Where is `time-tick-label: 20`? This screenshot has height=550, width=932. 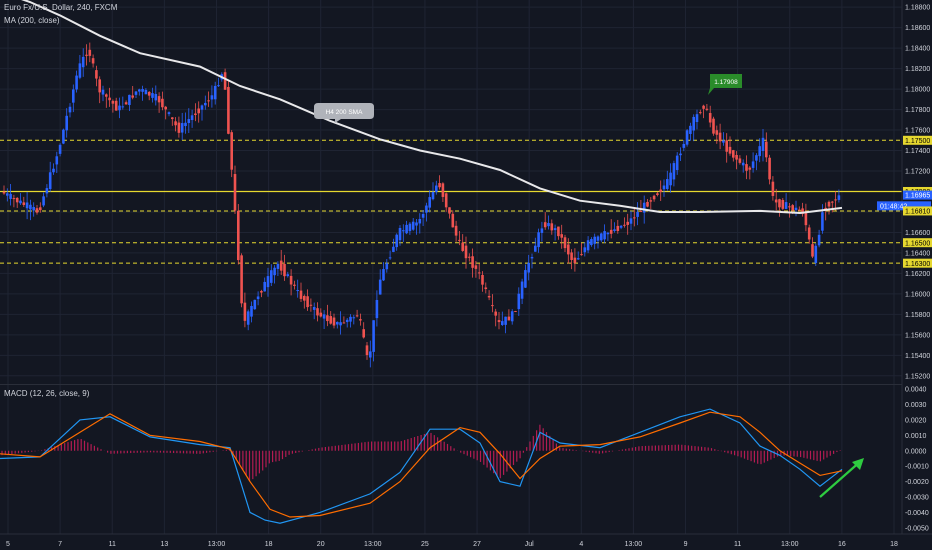
time-tick-label: 20 is located at coordinates (321, 544).